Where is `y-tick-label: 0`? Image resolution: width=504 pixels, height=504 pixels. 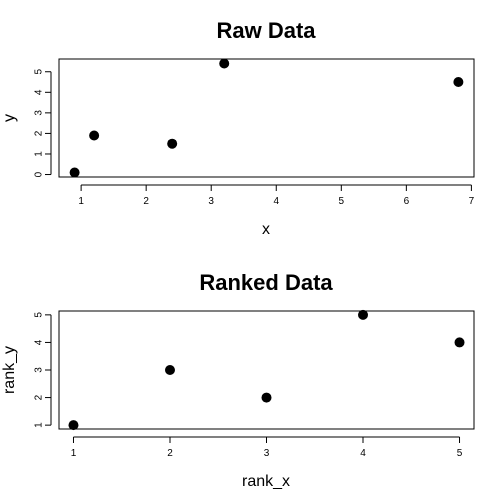
y-tick-label: 0 is located at coordinates (39, 174).